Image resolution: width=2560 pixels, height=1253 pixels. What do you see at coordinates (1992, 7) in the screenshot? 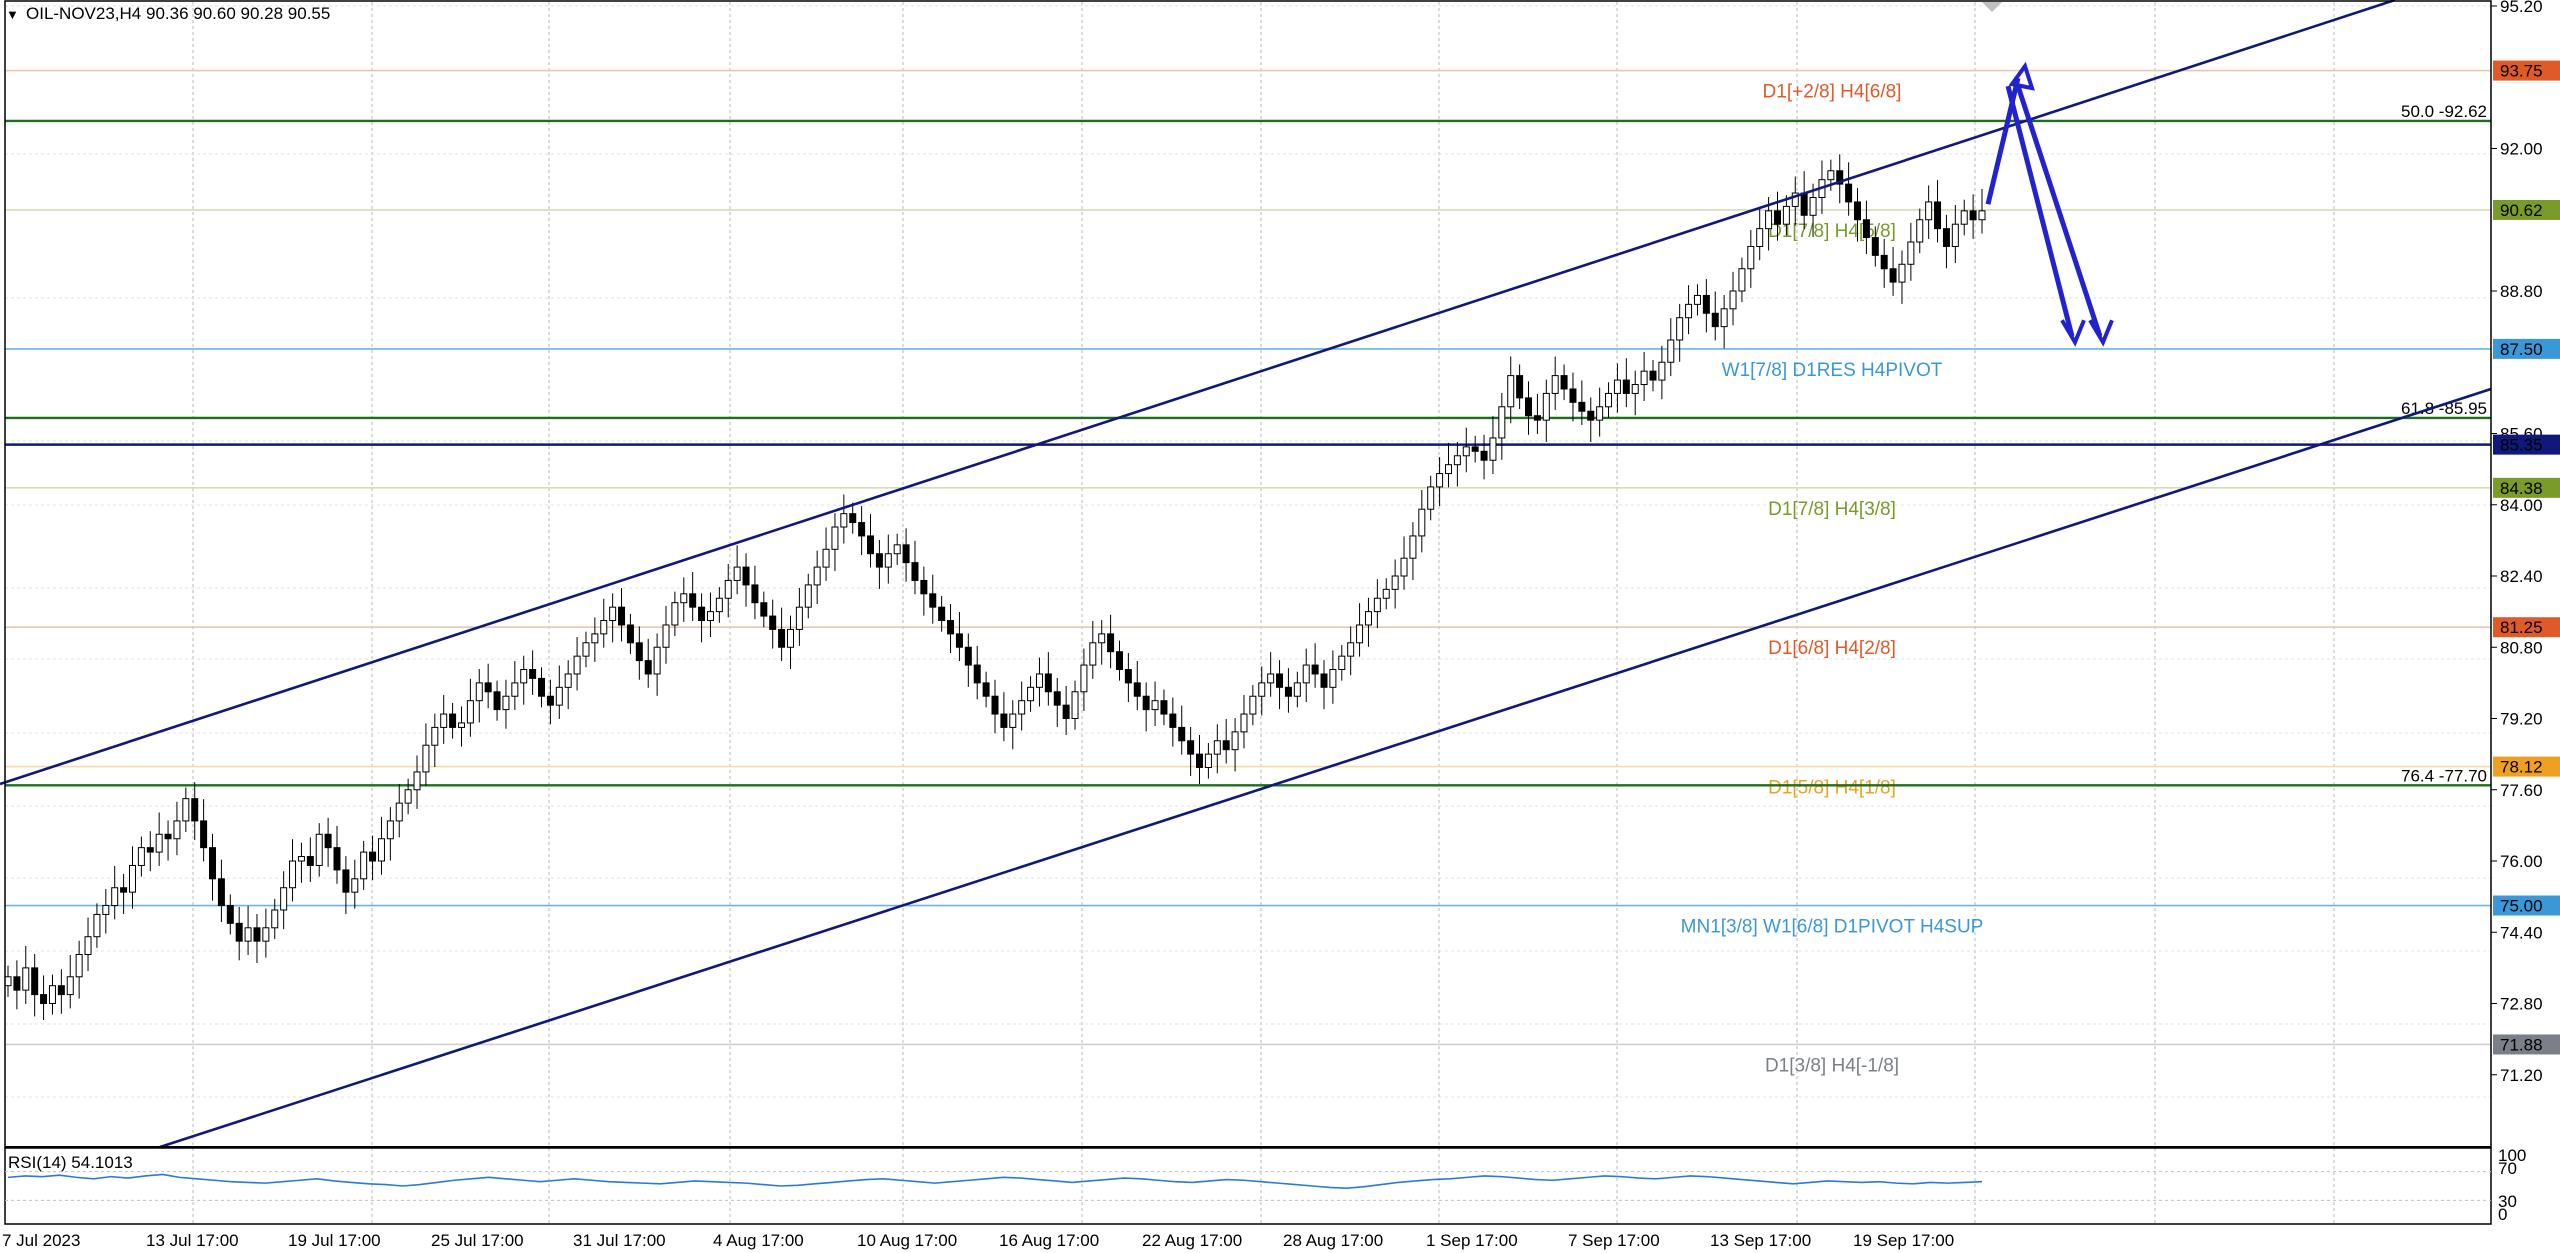
I see `chart-shift-marker` at bounding box center [1992, 7].